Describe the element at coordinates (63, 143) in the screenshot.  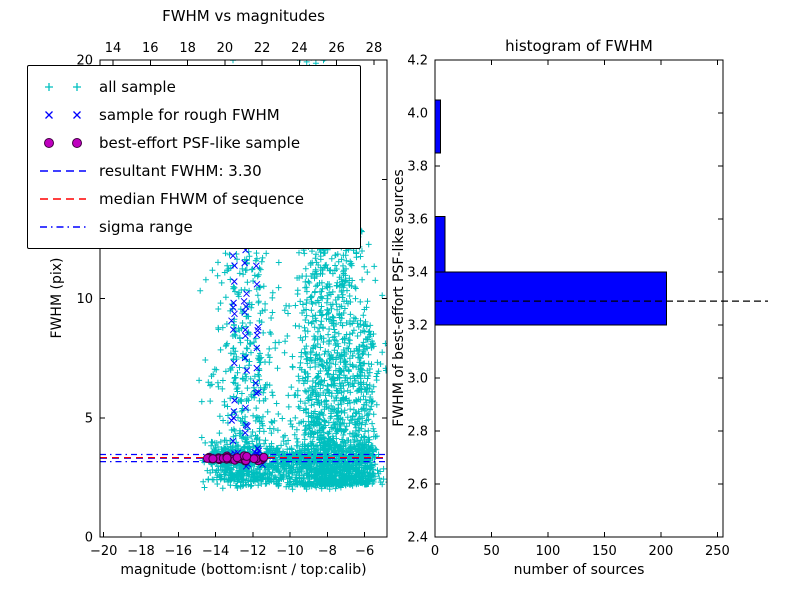
I see `psf-sample-marker-icon` at that location.